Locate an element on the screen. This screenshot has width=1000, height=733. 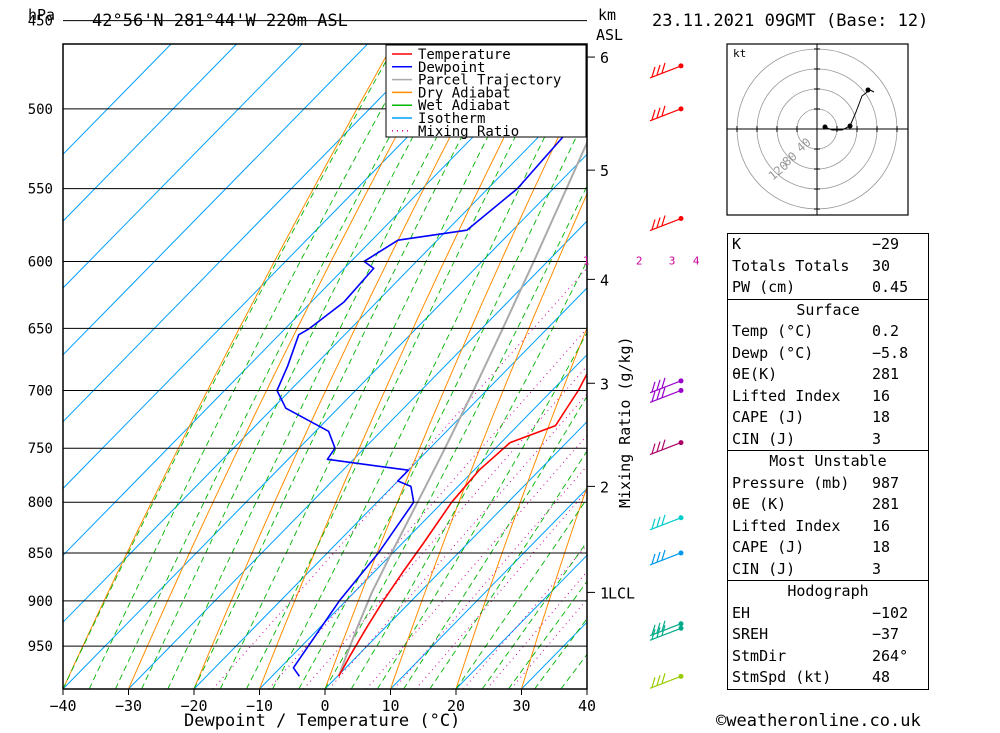
index-label: θE (K) is located at coordinates (759, 504).